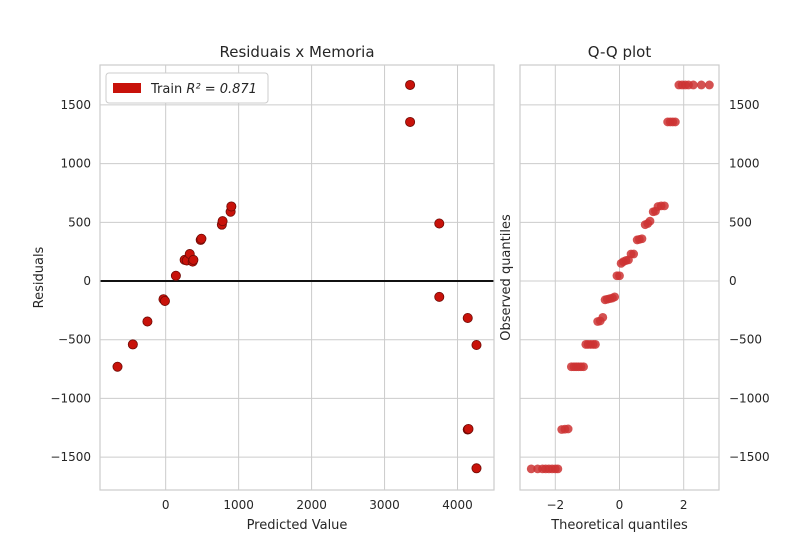 The image size is (800, 550). Describe the element at coordinates (457, 505) in the screenshot. I see `x-tick-label: 4000` at that location.